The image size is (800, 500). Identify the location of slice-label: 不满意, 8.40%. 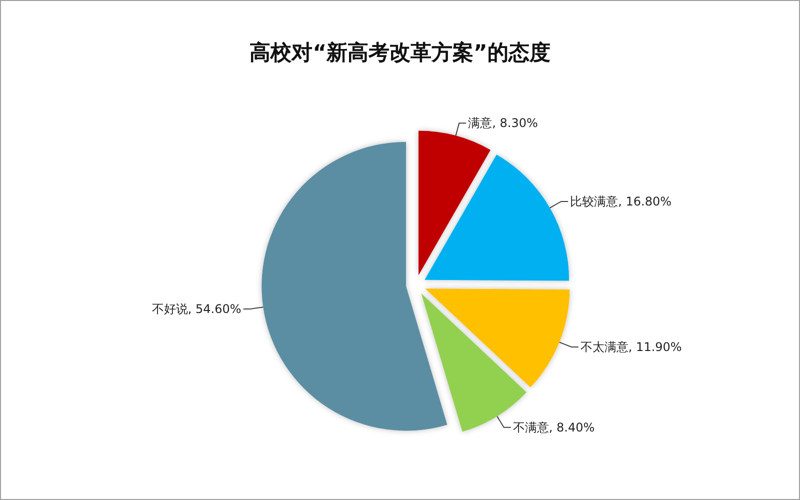
(553, 427).